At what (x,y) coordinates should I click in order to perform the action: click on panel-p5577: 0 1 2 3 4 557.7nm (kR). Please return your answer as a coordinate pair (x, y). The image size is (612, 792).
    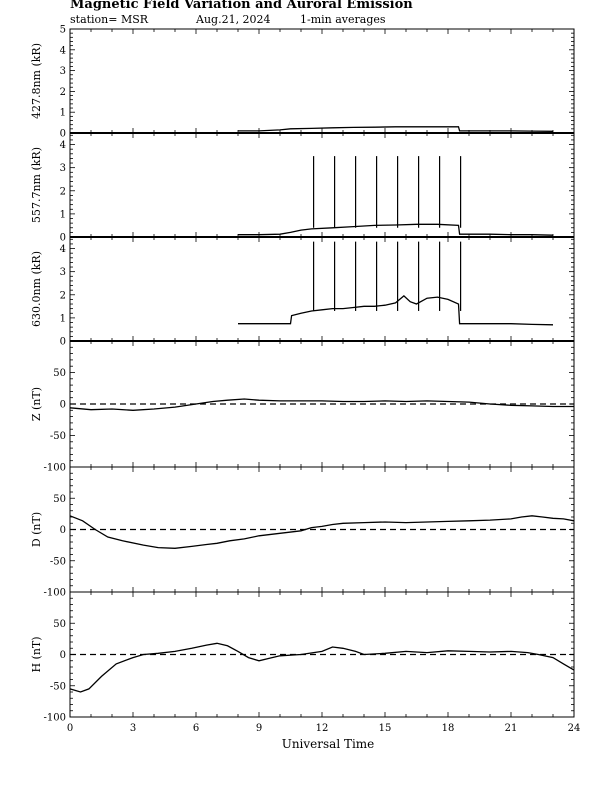
    Looking at the image, I should click on (302, 188).